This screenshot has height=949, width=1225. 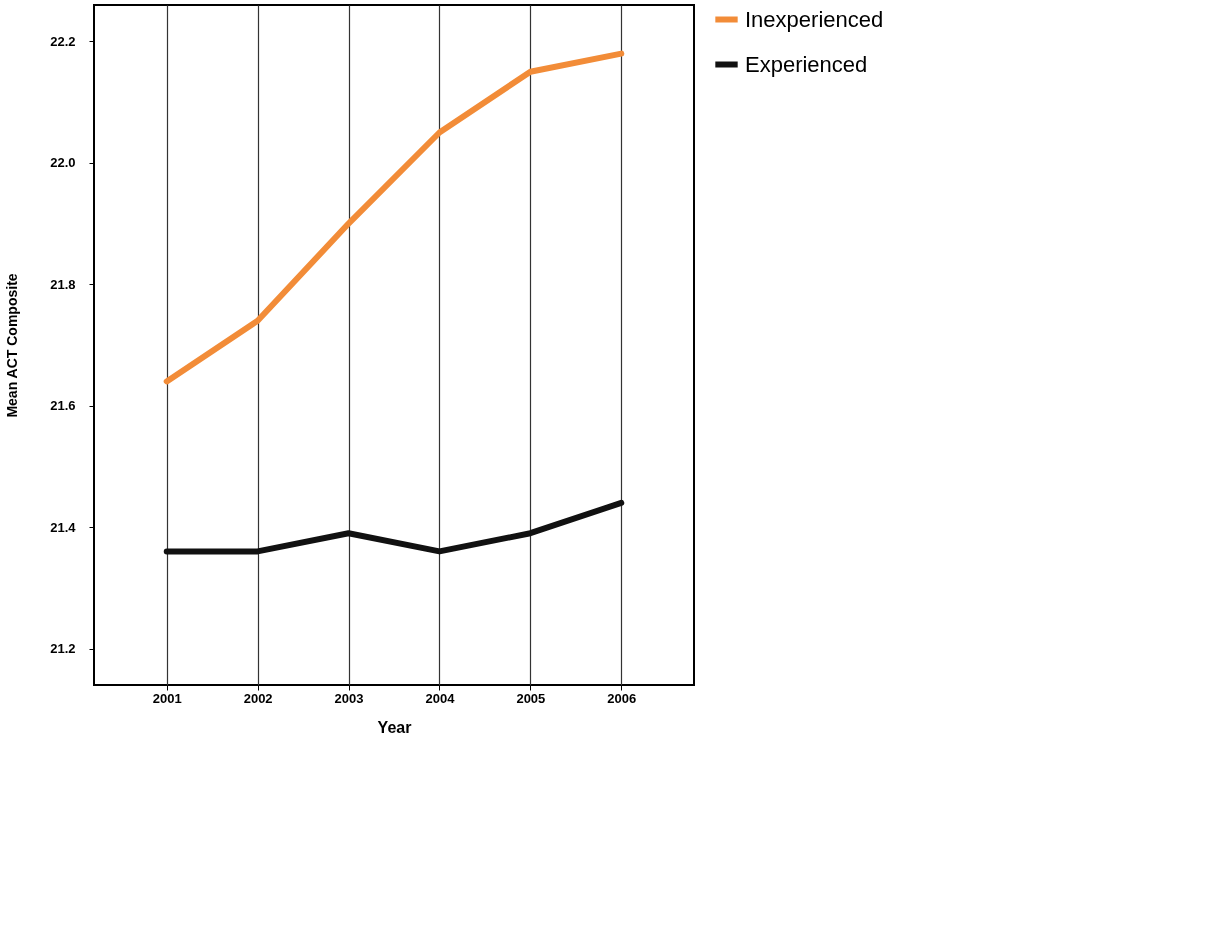 I want to click on x-tick-label: 2002, so click(x=258, y=698).